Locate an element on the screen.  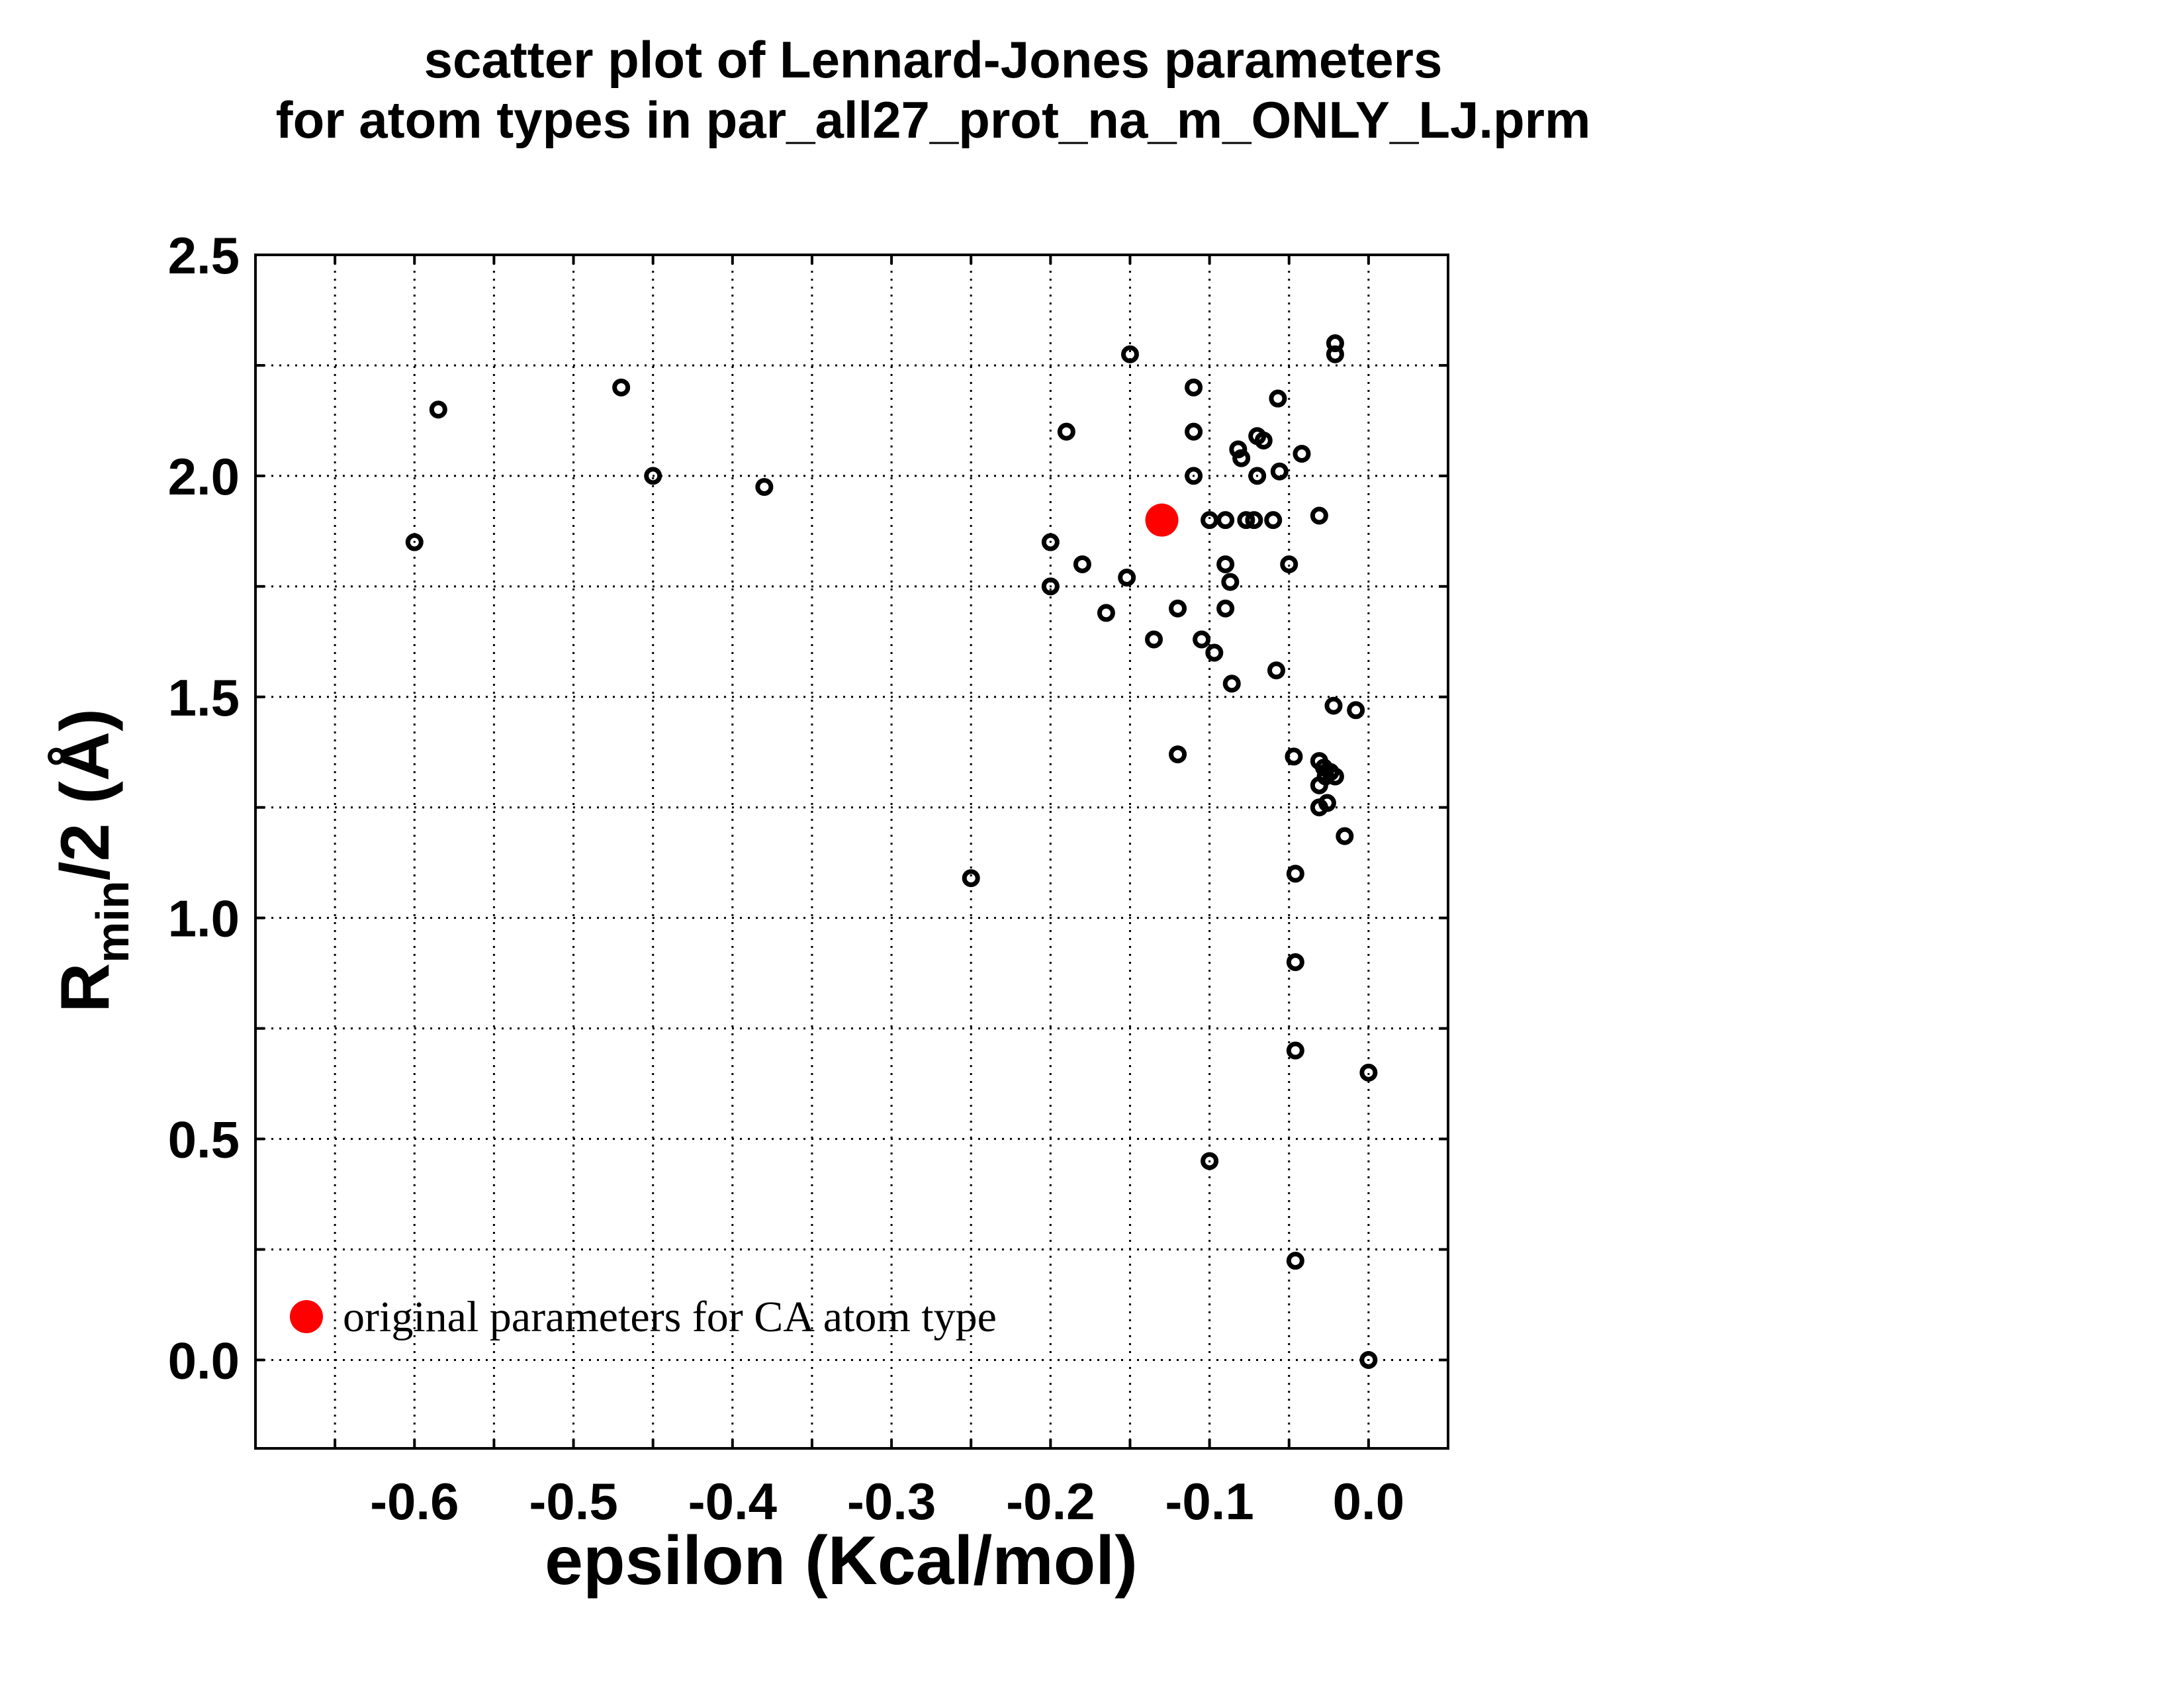
x-tick-label: -0.3 is located at coordinates (892, 1501).